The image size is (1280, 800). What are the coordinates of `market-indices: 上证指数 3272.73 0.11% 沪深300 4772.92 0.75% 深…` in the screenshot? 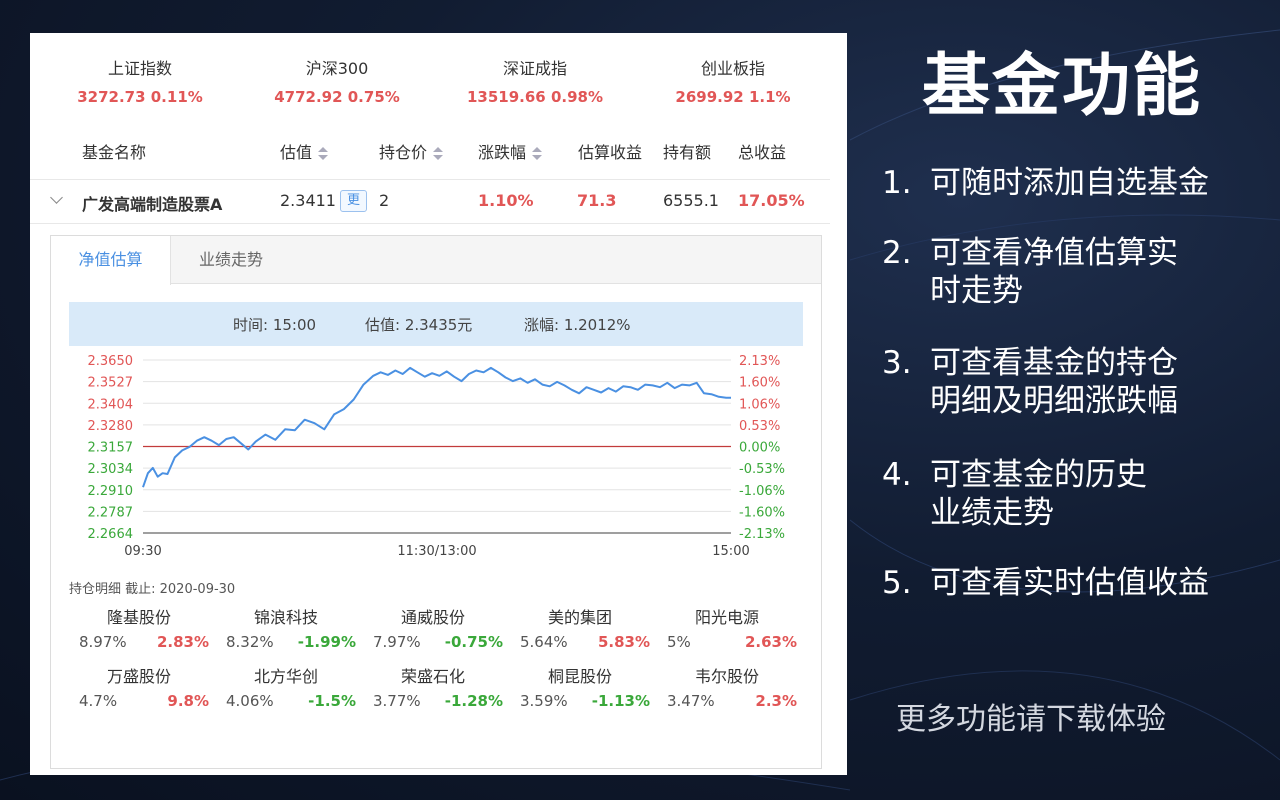 It's located at (438, 78).